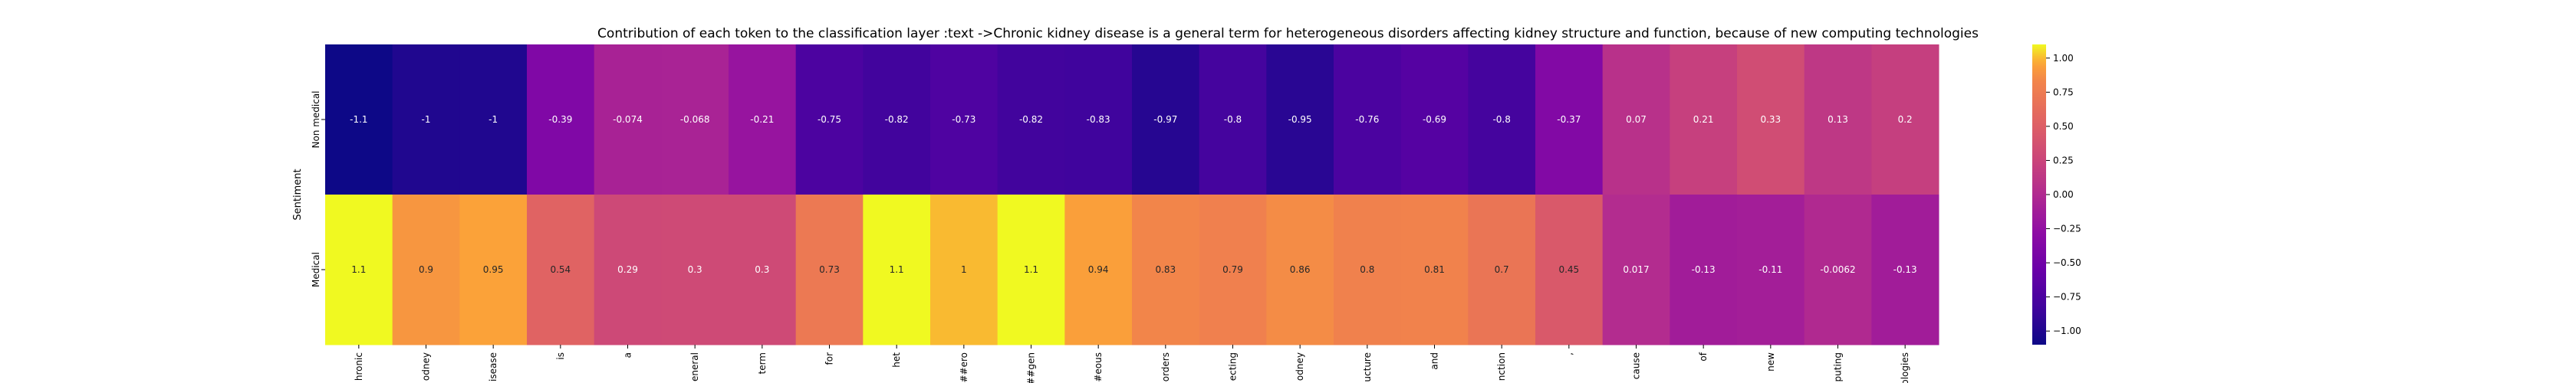  Describe the element at coordinates (1232, 270) in the screenshot. I see `cell-value-label: 0.79` at that location.